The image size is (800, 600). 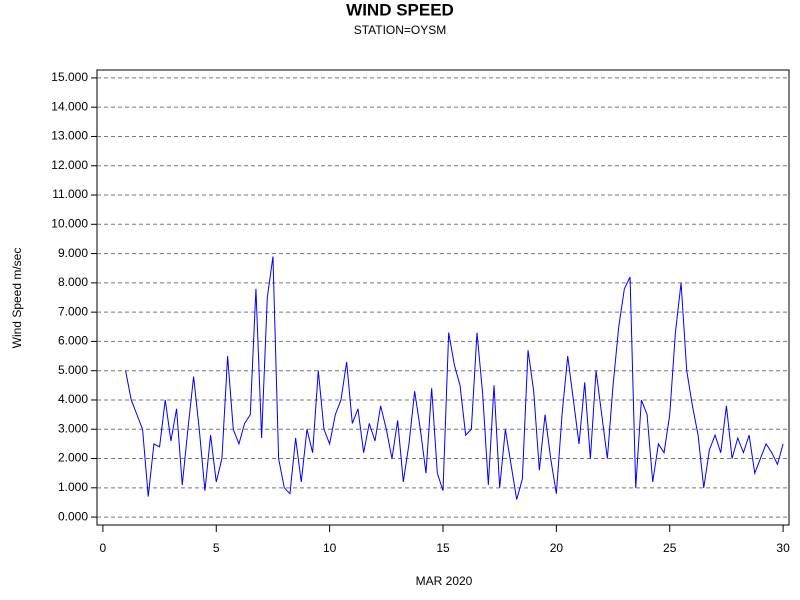 What do you see at coordinates (69, 165) in the screenshot?
I see `y-tick-label: 12.000` at bounding box center [69, 165].